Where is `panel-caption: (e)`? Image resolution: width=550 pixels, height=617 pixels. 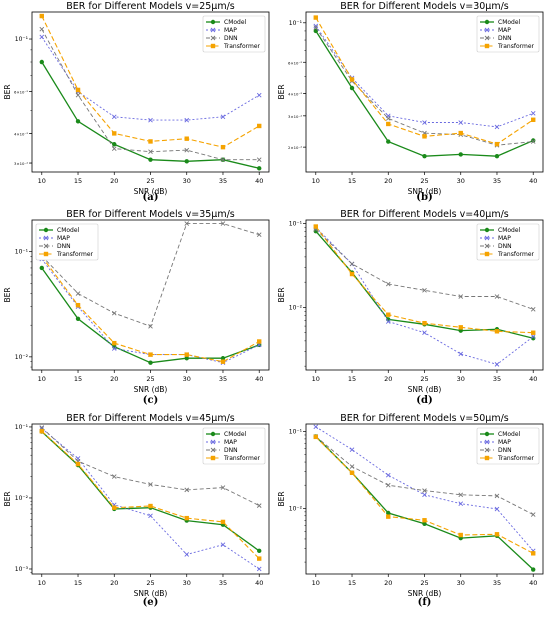
panel-caption: (e) is located at coordinates (151, 602).